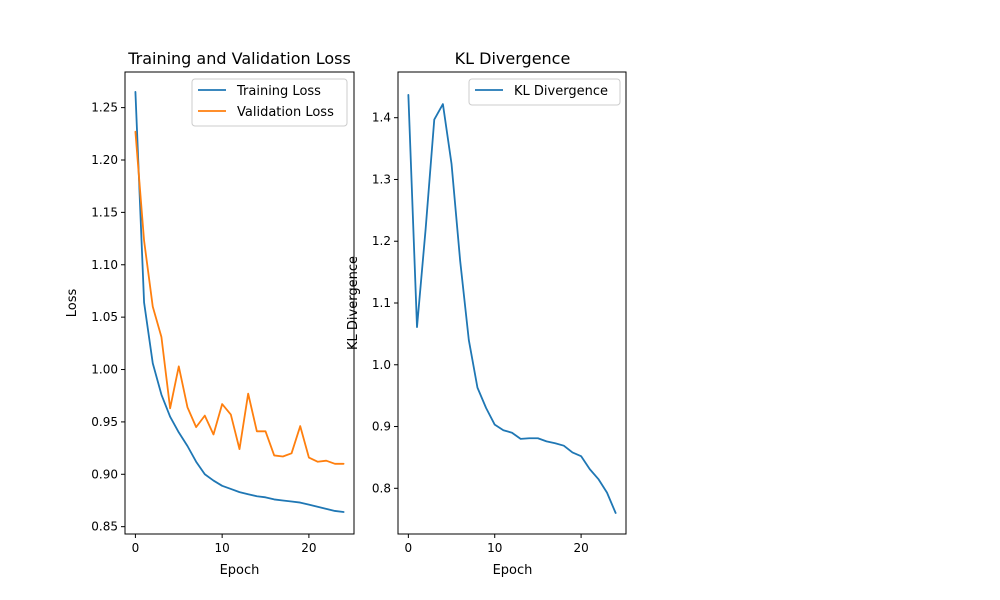  I want to click on loss-chart-x-ticks: 0 10 20, so click(224, 544).